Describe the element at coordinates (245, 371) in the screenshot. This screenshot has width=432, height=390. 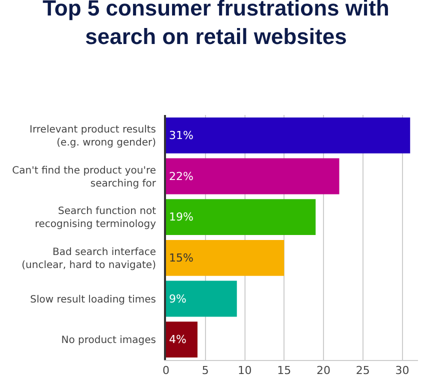
I see `x-tick-label: 10` at that location.